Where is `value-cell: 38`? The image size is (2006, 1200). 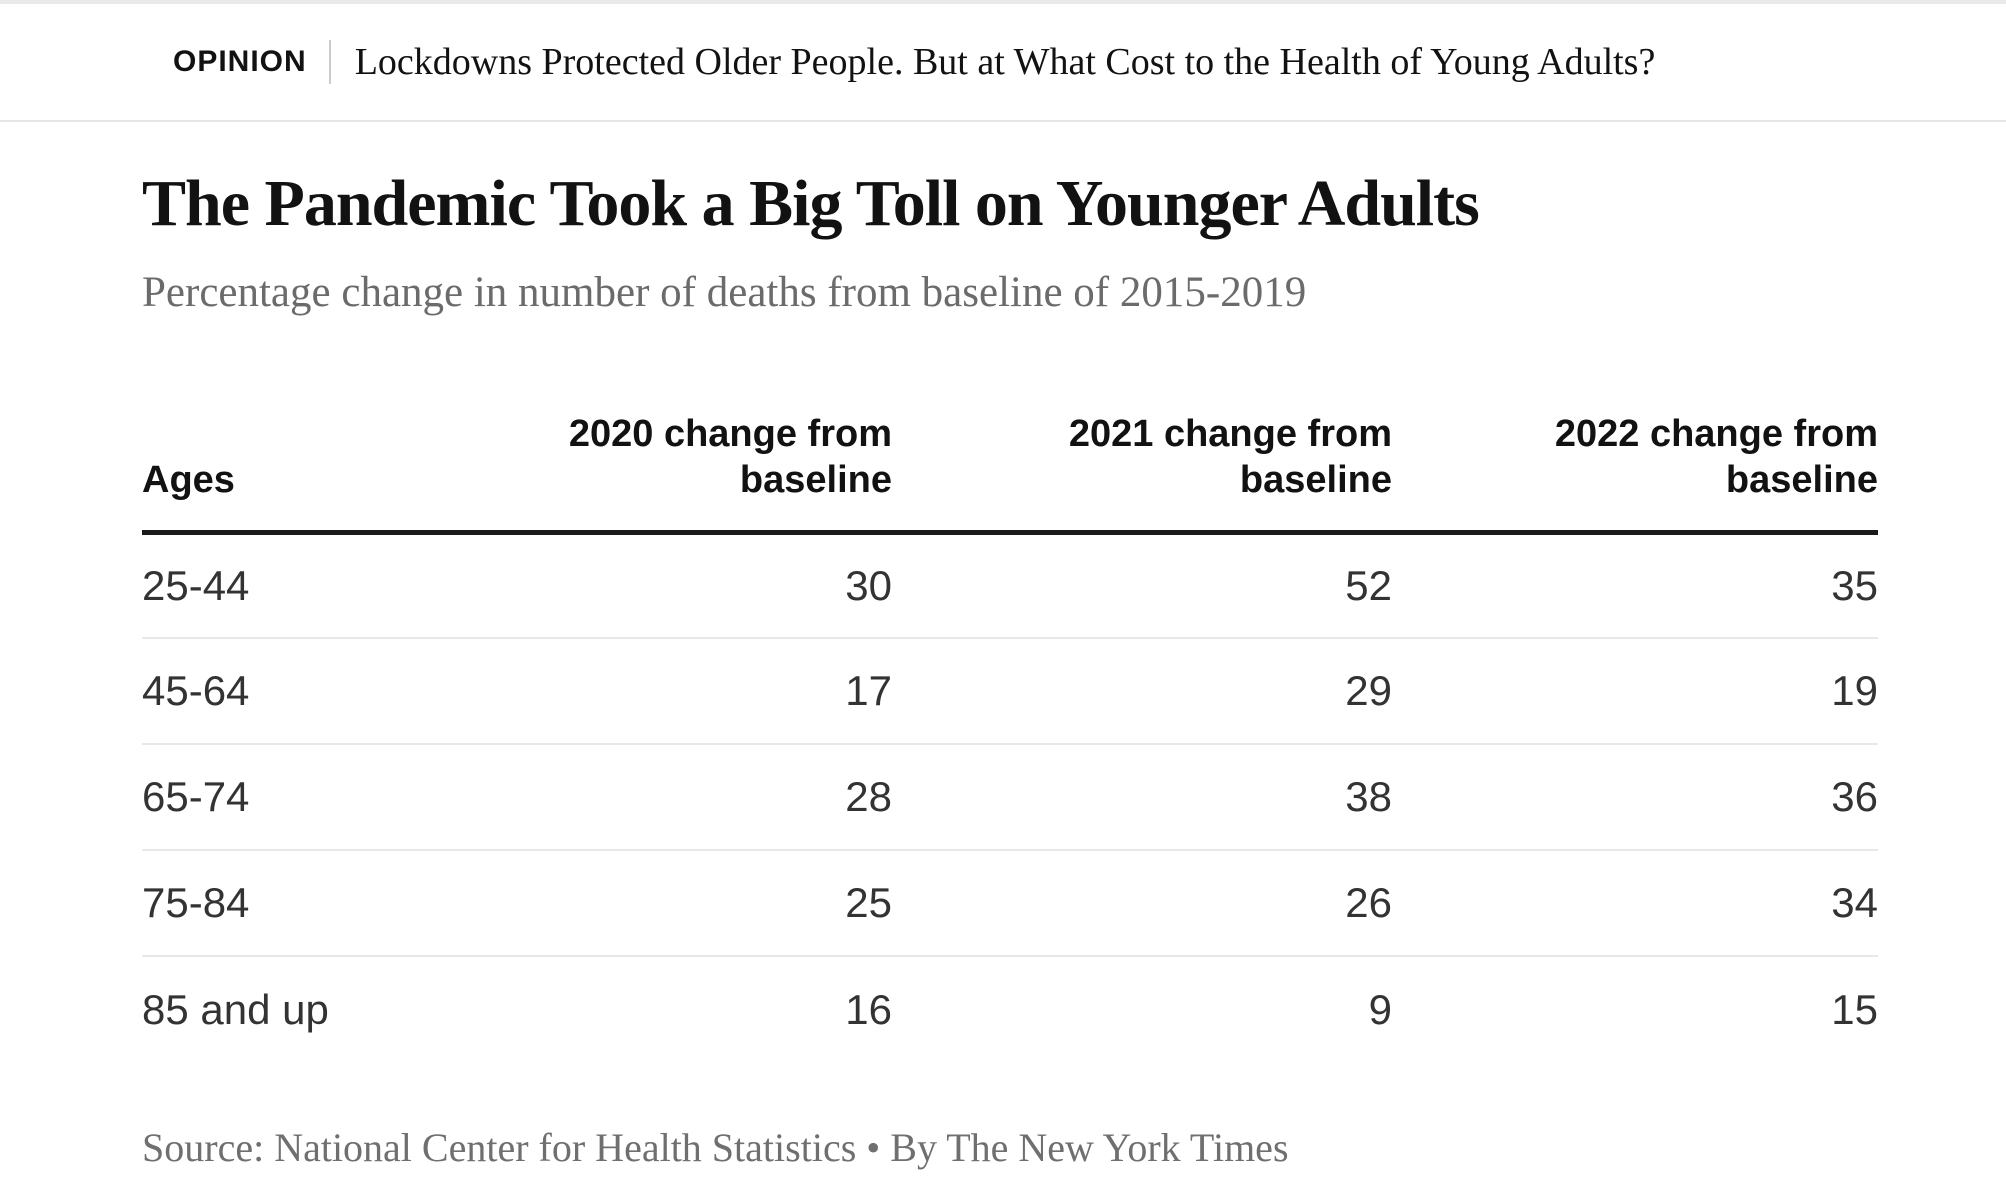
value-cell: 38 is located at coordinates (1142, 798).